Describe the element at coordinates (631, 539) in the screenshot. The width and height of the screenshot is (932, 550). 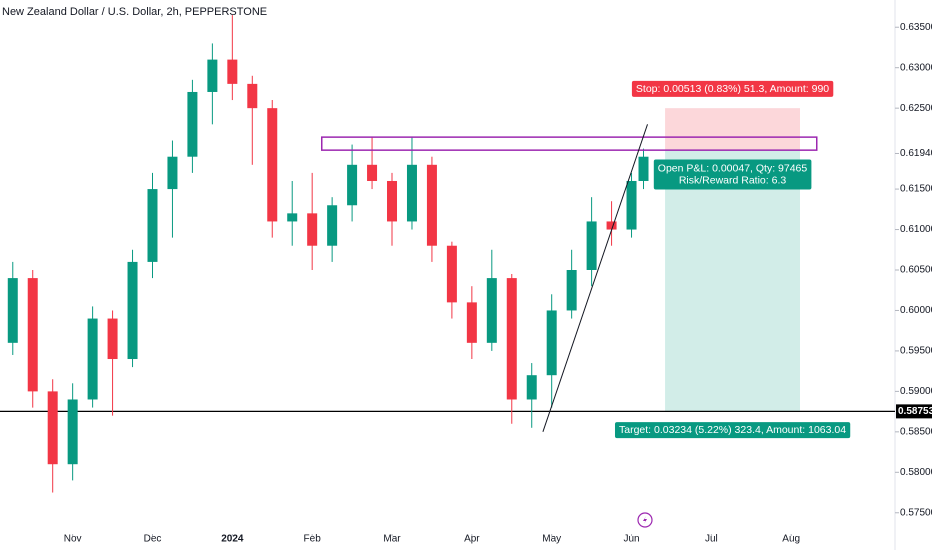
I see `x-tick-label: Jun` at that location.